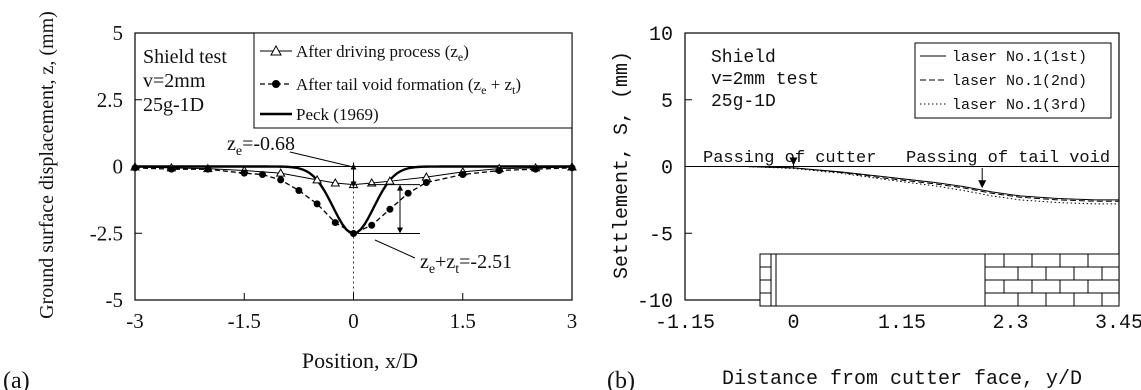 This screenshot has height=390, width=1141. Describe the element at coordinates (888, 173) in the screenshot. I see `panel-b-arrows` at that location.